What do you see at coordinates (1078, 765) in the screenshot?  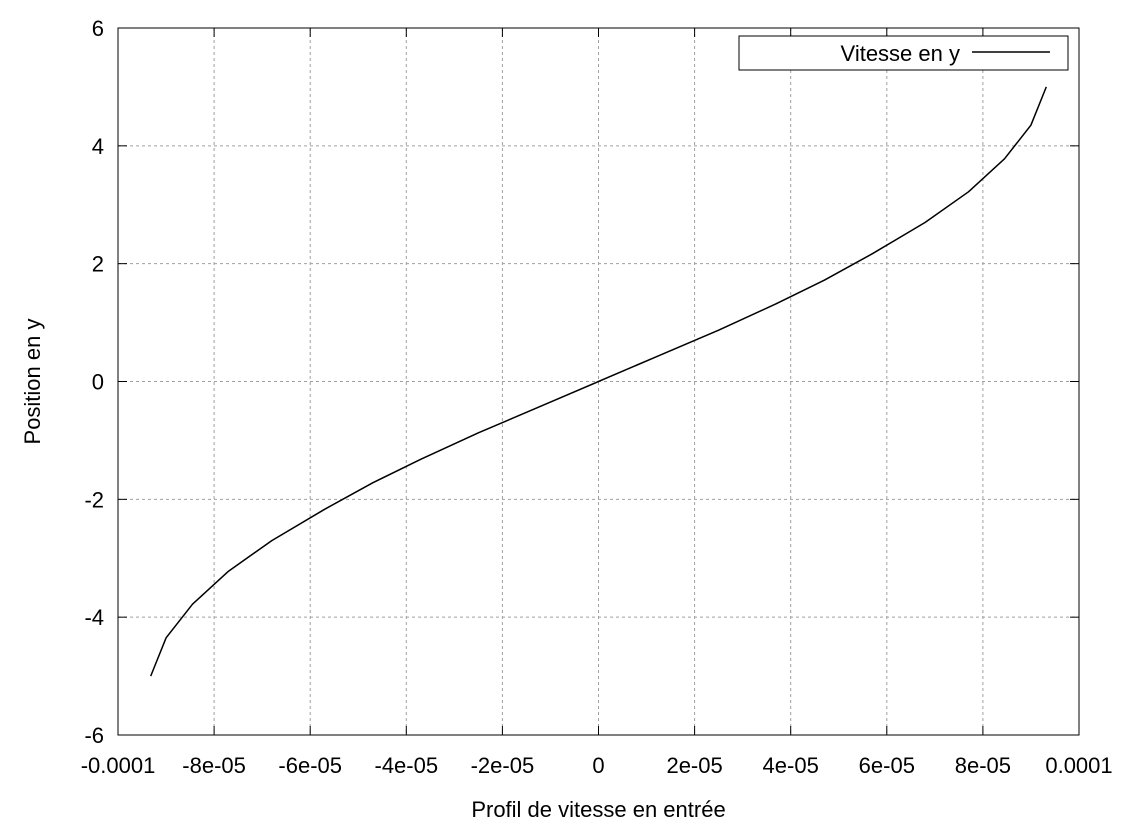 I see `x-tick-label: 0.0001` at bounding box center [1078, 765].